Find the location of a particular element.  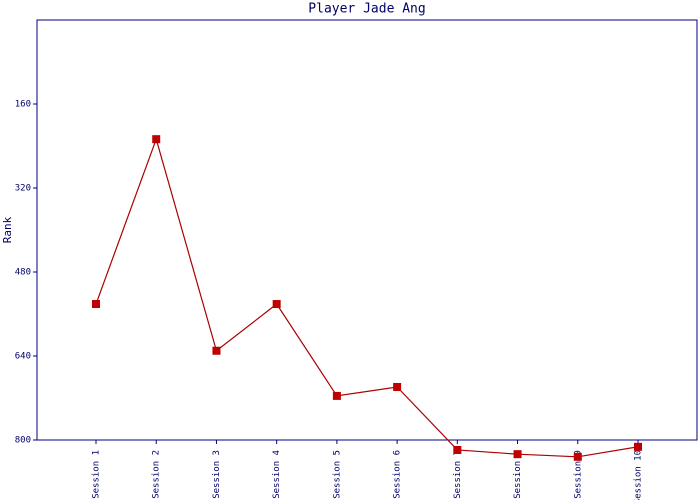

x-tick-label: Session 4 is located at coordinates (277, 474).